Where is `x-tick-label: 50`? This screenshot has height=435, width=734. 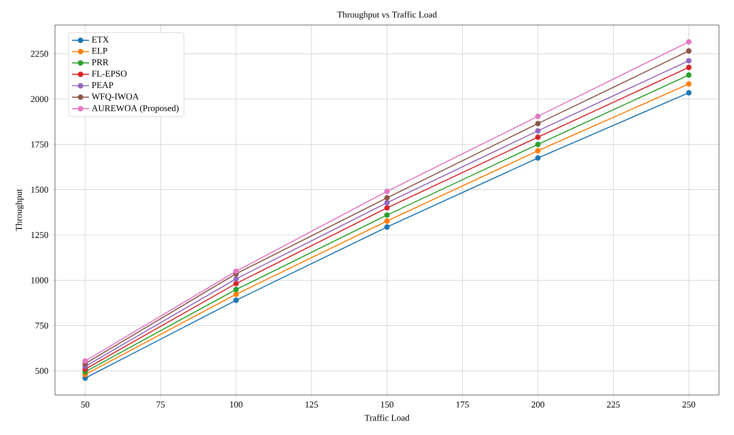
x-tick-label: 50 is located at coordinates (85, 405).